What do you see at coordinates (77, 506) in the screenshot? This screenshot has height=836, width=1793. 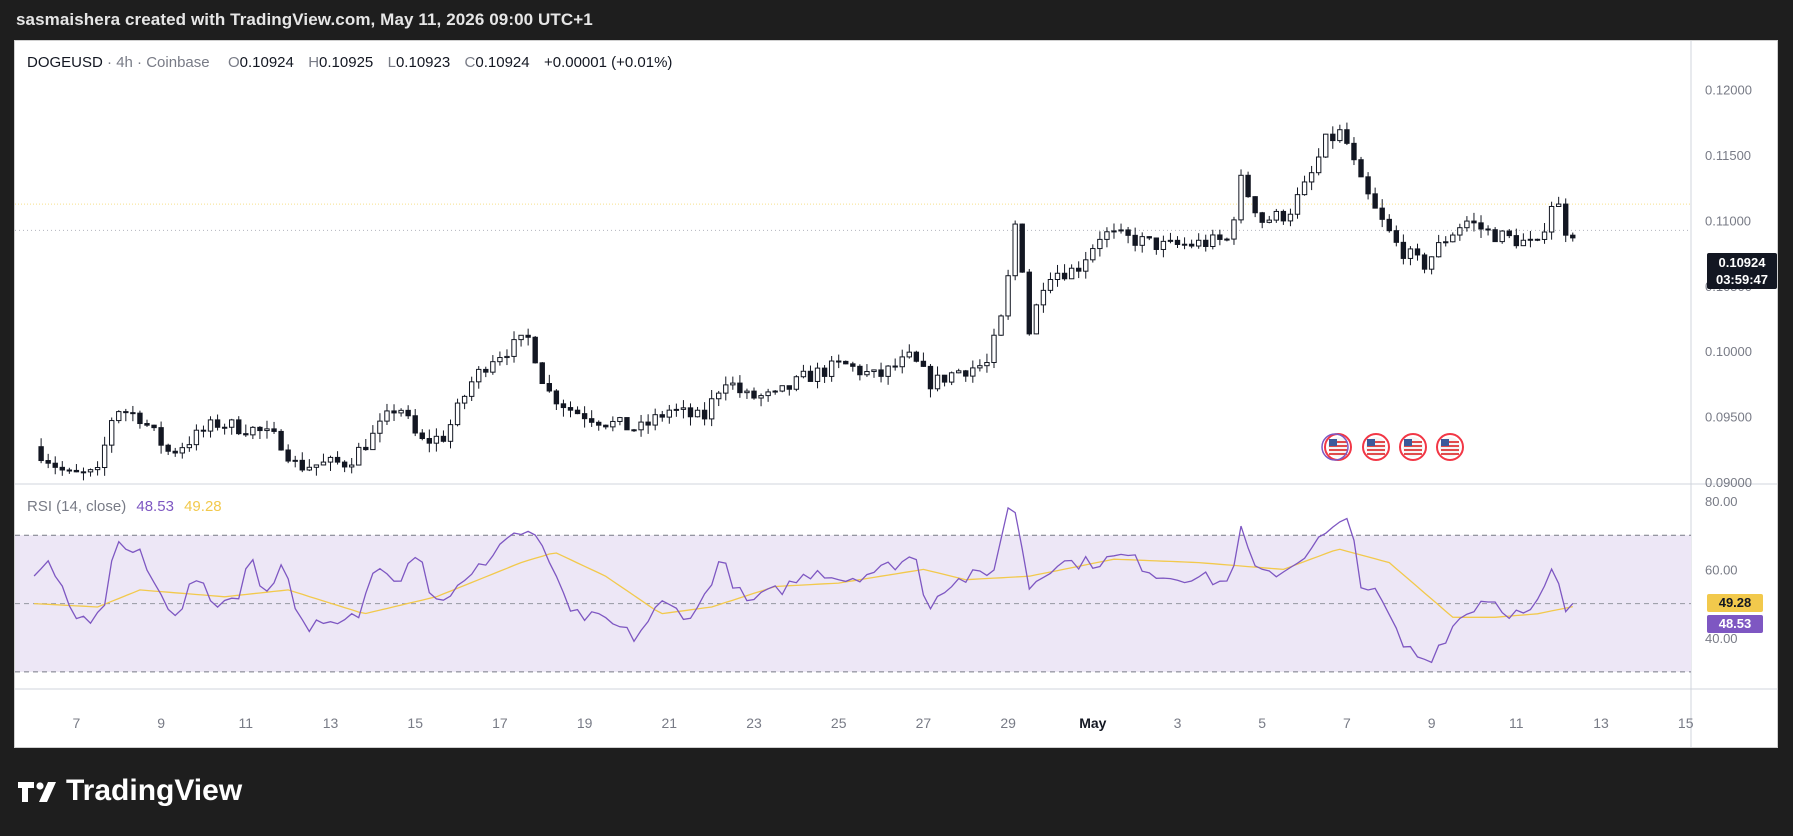 I see `rsi-label: RSI (14, close)` at bounding box center [77, 506].